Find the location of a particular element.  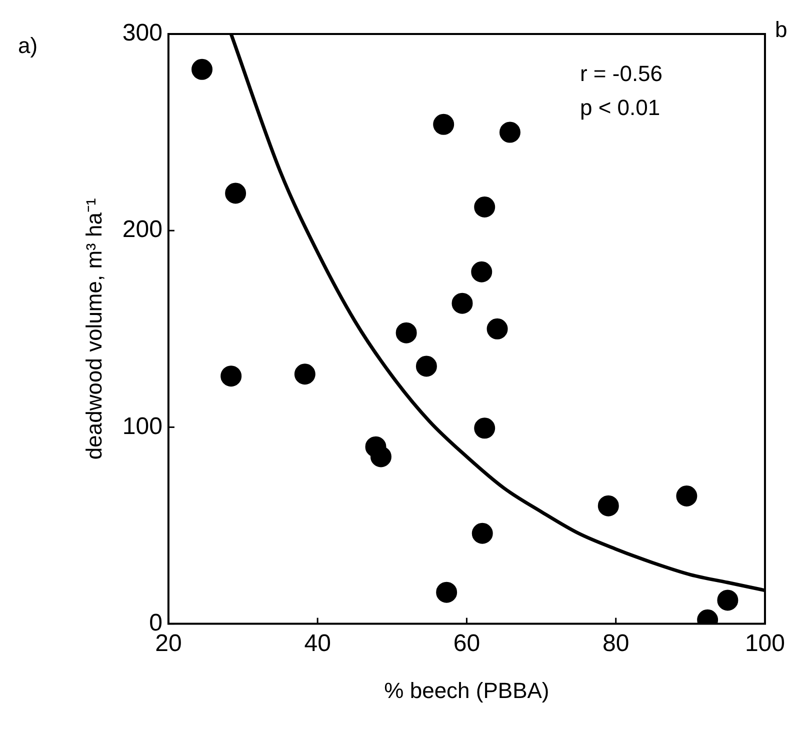

annotation: r = -0.56 is located at coordinates (621, 73).